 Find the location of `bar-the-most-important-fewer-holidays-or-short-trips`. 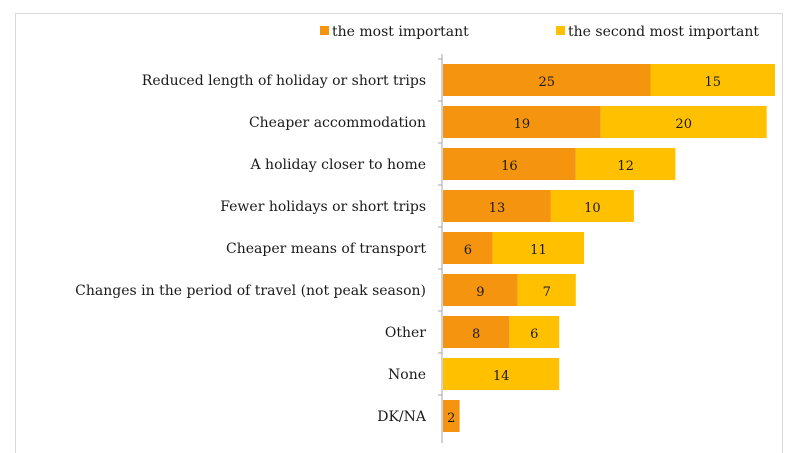

bar-the-most-important-fewer-holidays-or-short-trips is located at coordinates (497, 206).